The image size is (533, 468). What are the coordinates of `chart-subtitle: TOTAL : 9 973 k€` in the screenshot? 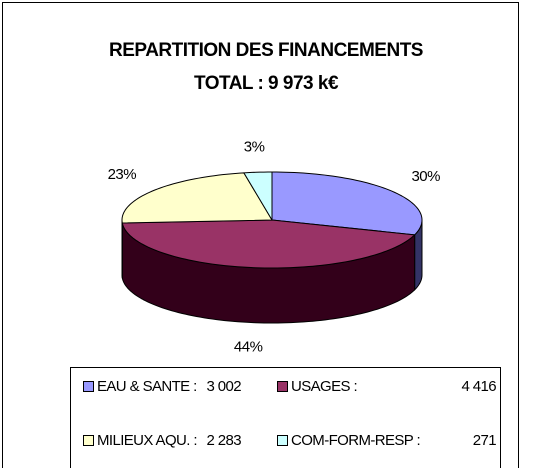 It's located at (266, 83).